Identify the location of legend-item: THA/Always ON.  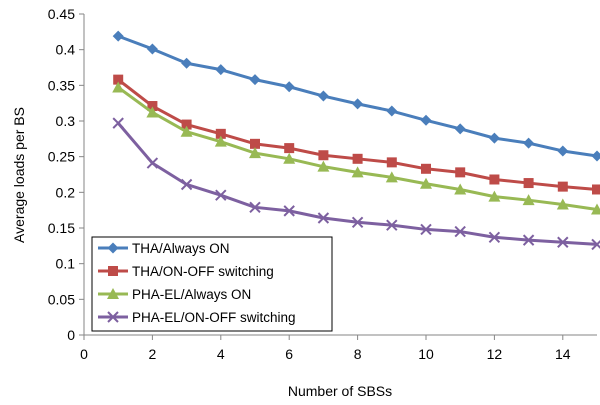
(164, 248).